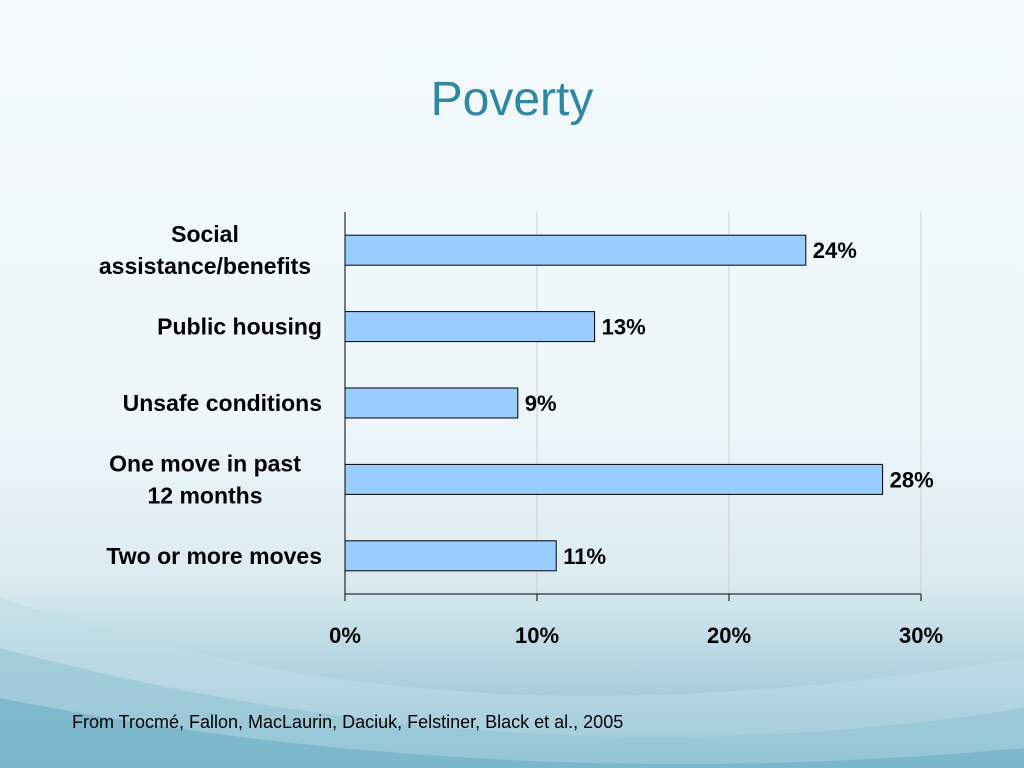 Image resolution: width=1024 pixels, height=768 pixels. What do you see at coordinates (512, 99) in the screenshot?
I see `slide-title: Poverty` at bounding box center [512, 99].